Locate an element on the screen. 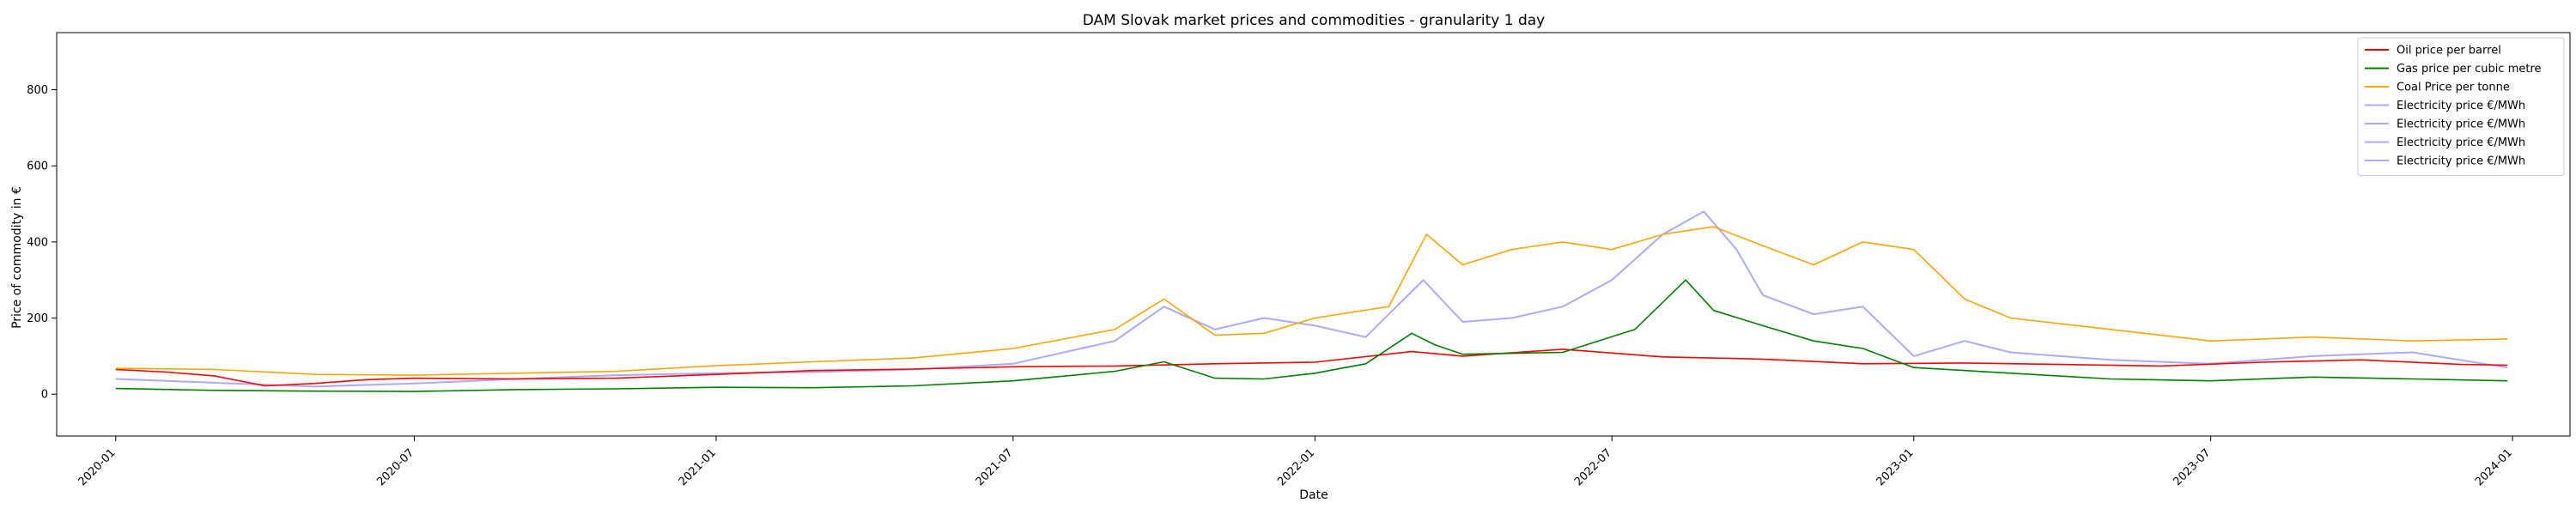 The width and height of the screenshot is (2576, 515). legend-entry-4: Electricity price €/MWh is located at coordinates (2461, 124).